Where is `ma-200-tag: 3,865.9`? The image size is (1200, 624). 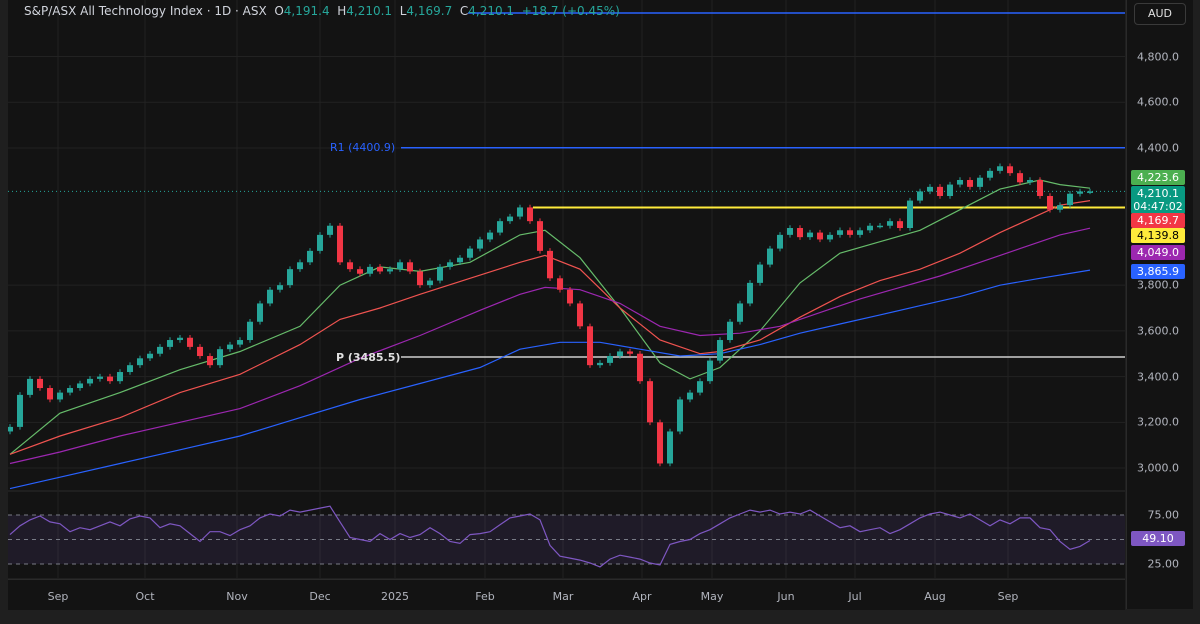
ma-200-tag: 3,865.9 is located at coordinates (1158, 271).